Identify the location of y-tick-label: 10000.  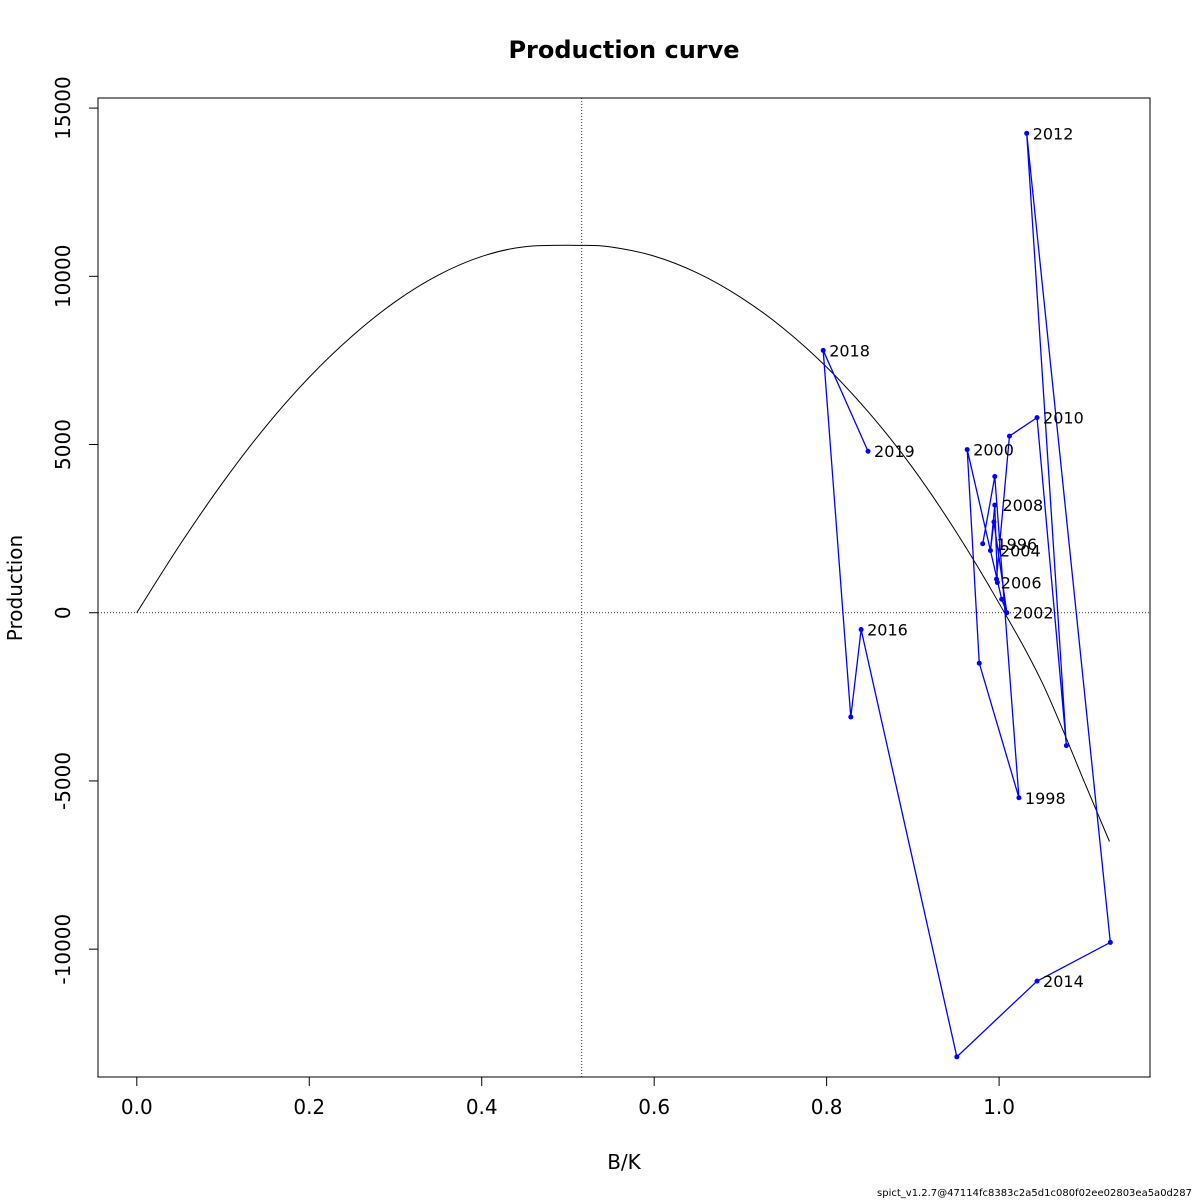
(63, 276).